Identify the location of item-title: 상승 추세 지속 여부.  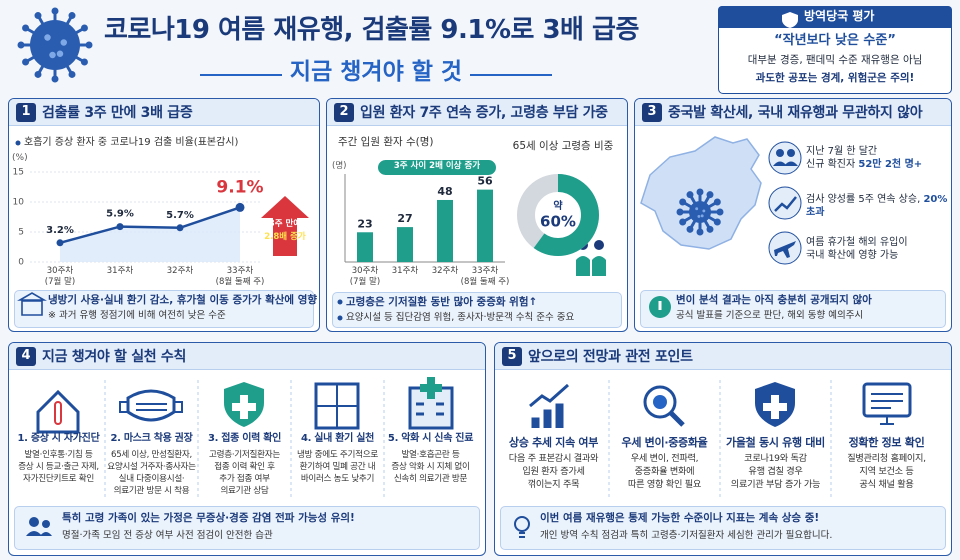
(553, 442).